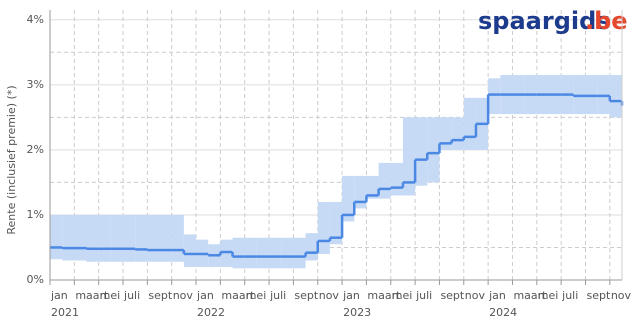 The width and height of the screenshot is (640, 320). I want to click on y-tick-label: 0%, so click(35, 279).